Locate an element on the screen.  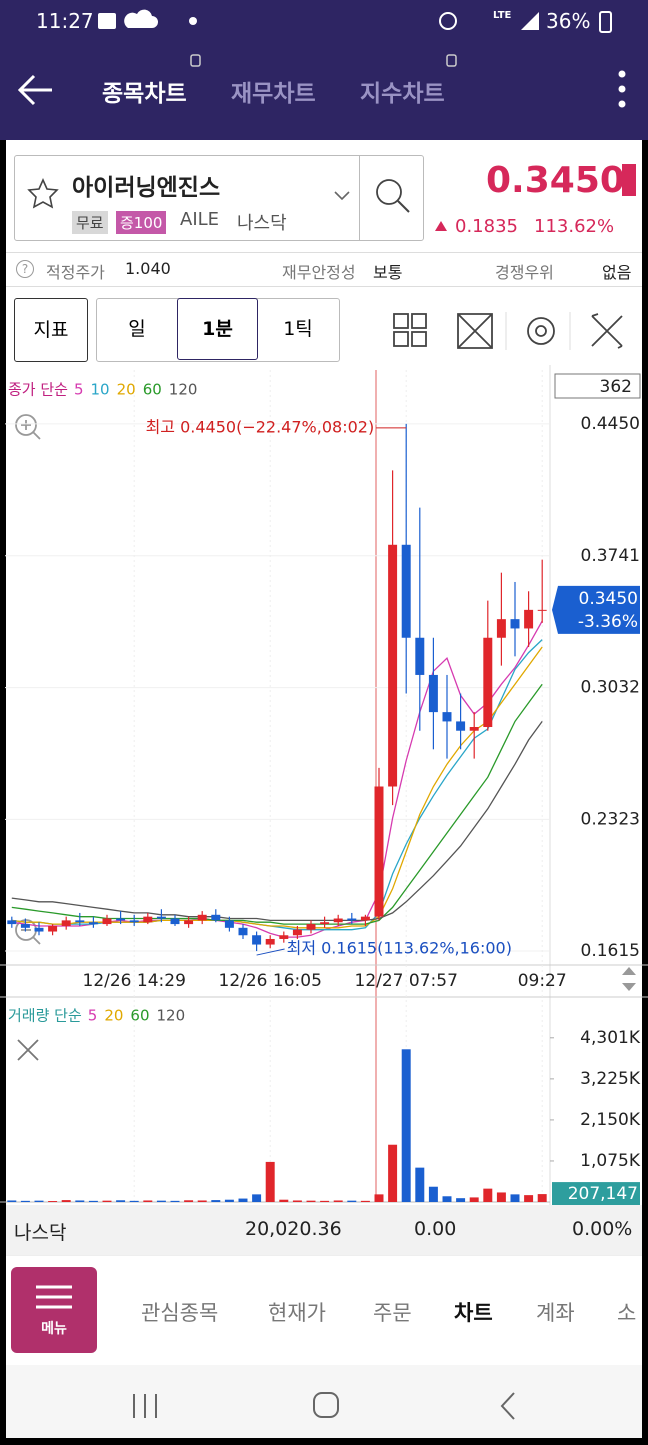
y-tick-label: 4,301K is located at coordinates (610, 1038).